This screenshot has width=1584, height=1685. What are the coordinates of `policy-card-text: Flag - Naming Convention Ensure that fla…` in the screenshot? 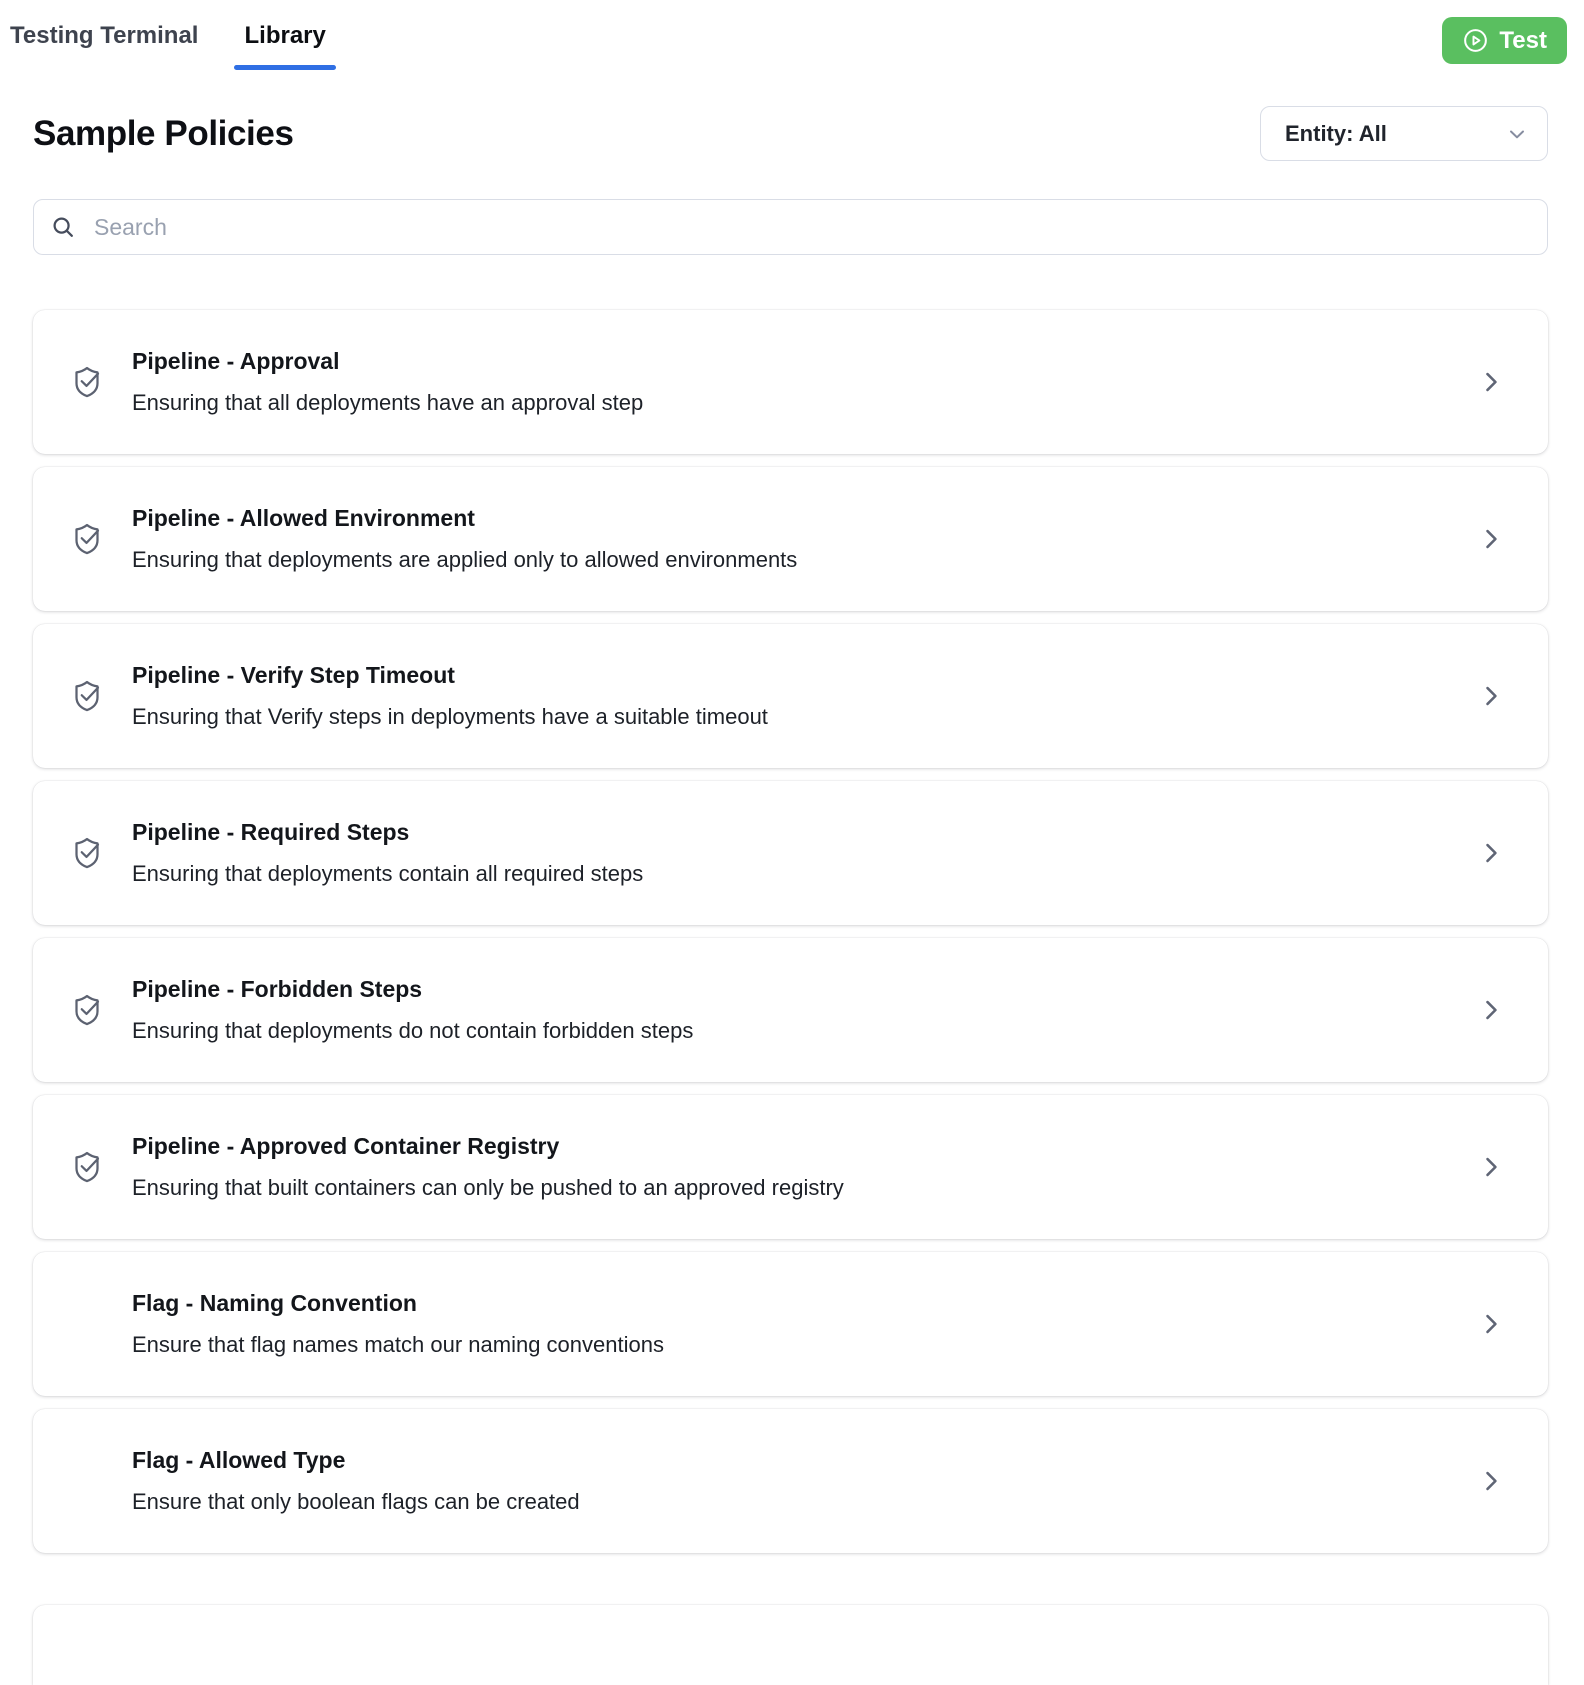 It's located at (804, 1324).